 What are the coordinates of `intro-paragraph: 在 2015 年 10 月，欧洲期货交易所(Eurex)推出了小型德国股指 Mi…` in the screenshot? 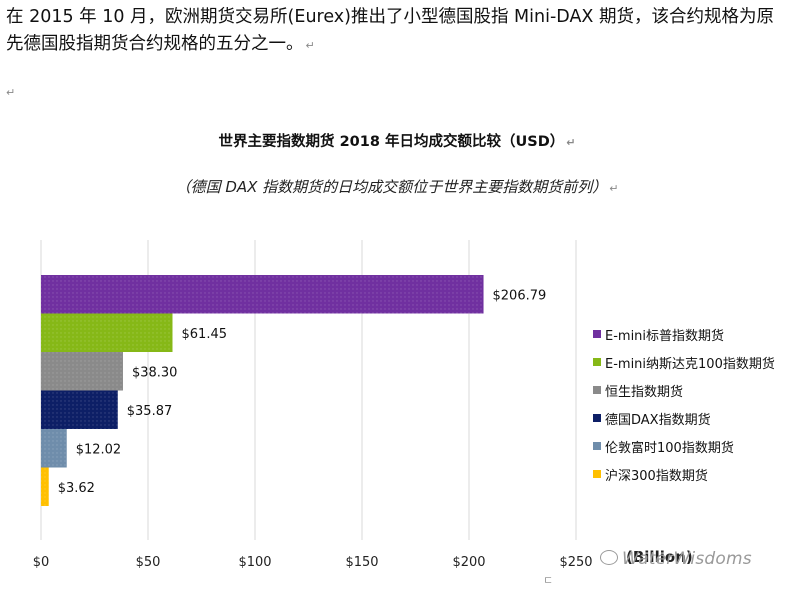 It's located at (396, 31).